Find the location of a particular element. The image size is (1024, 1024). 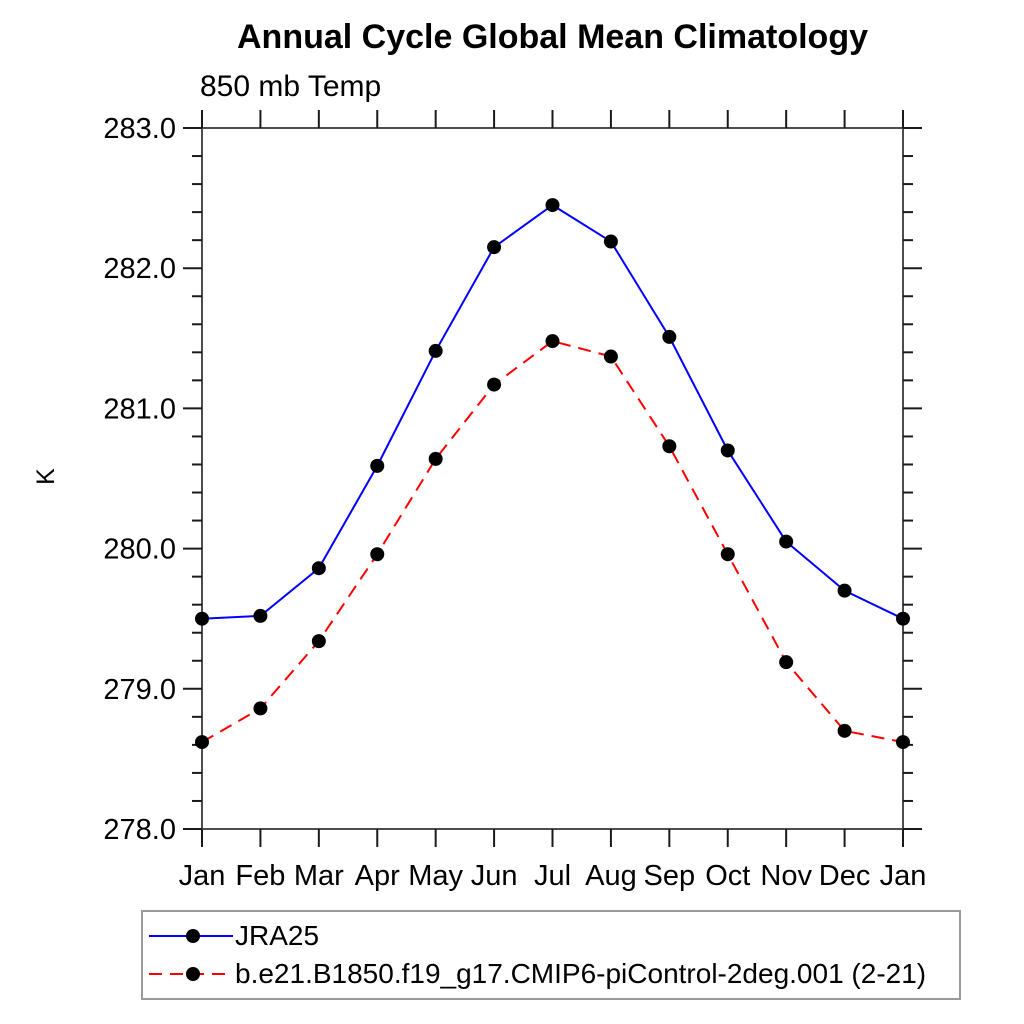

x-tick-label: Nov is located at coordinates (786, 876).